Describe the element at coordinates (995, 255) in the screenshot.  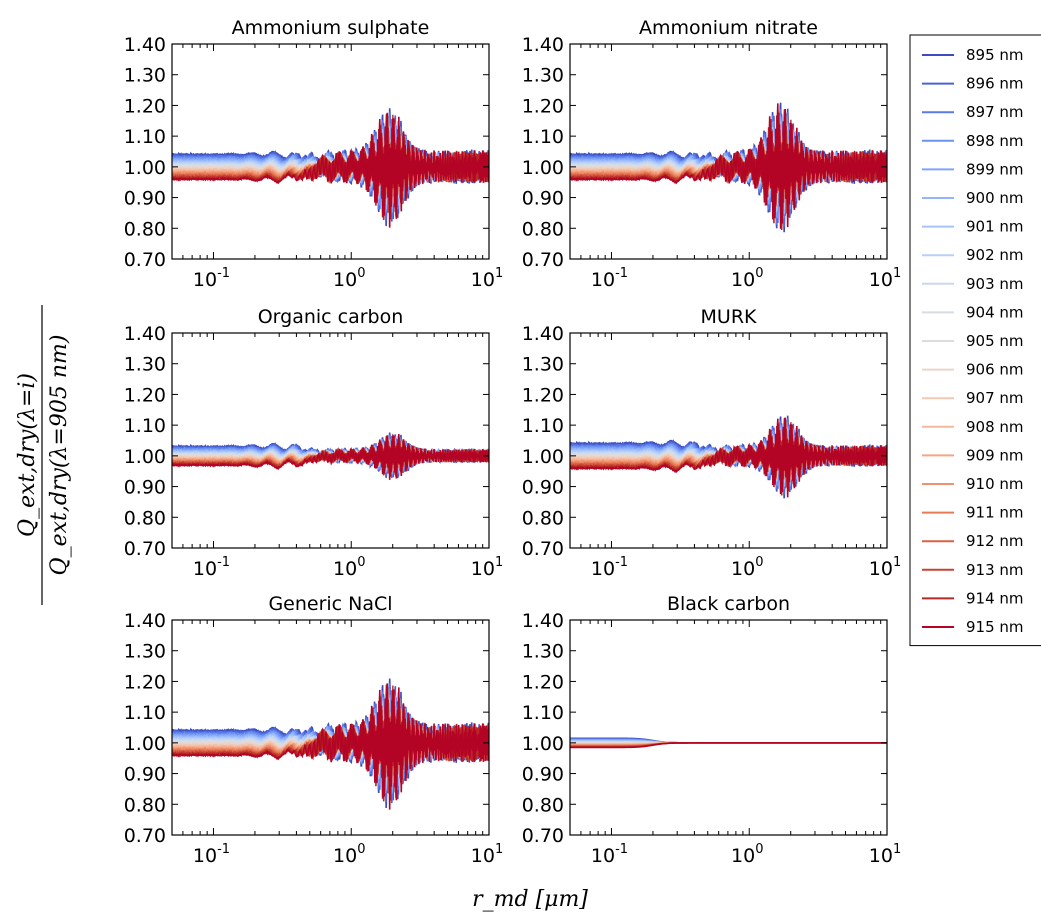
I see `legend-label: 902 nm` at that location.